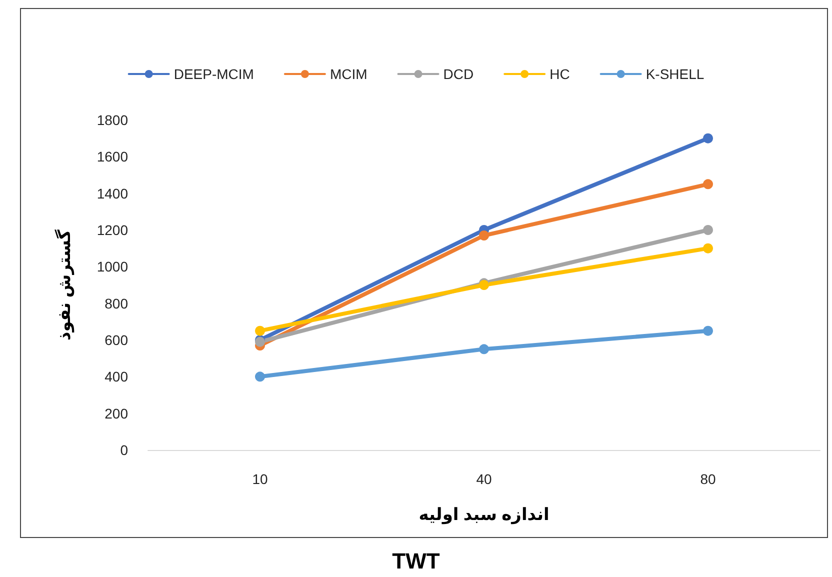 The height and width of the screenshot is (577, 832). I want to click on y-tick-label: 200, so click(116, 413).